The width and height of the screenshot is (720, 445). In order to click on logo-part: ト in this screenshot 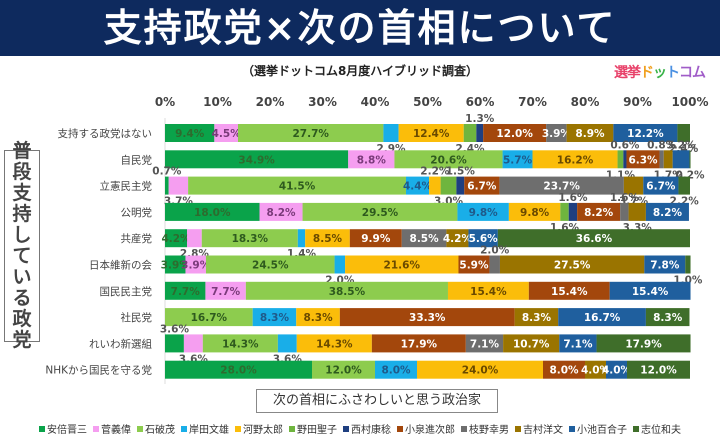, I will do `click(673, 73)`.